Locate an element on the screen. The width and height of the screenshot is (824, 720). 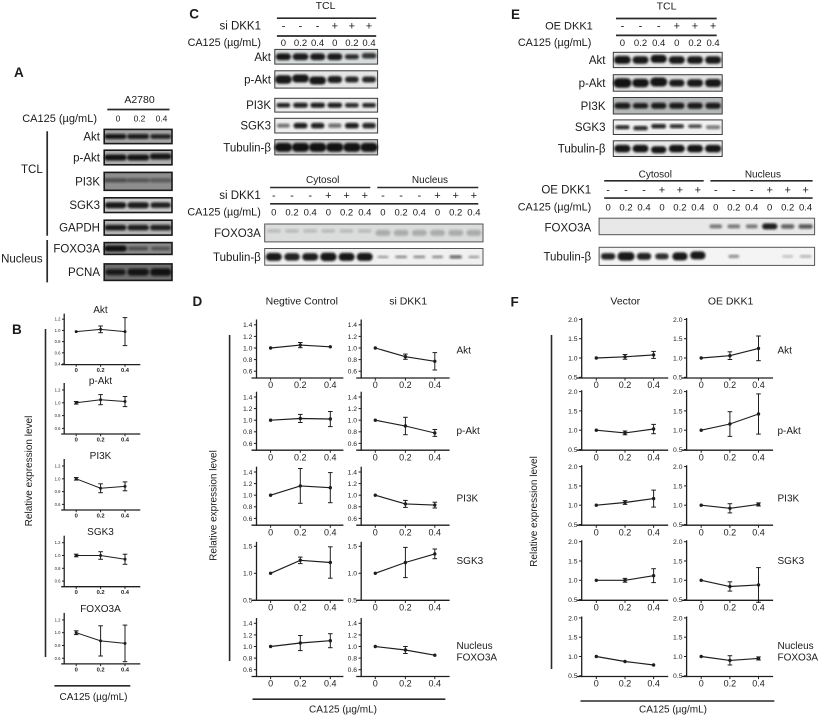
svg-text: Cytosol is located at coordinates (655, 175).